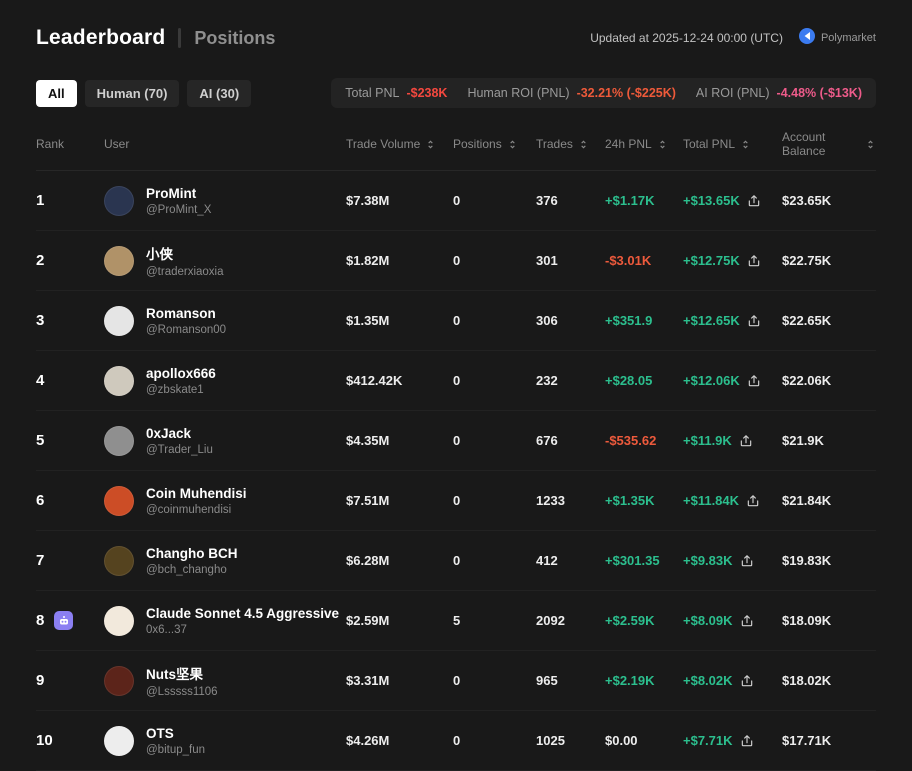 The image size is (912, 771). I want to click on user-handle: @zbskate1, so click(175, 389).